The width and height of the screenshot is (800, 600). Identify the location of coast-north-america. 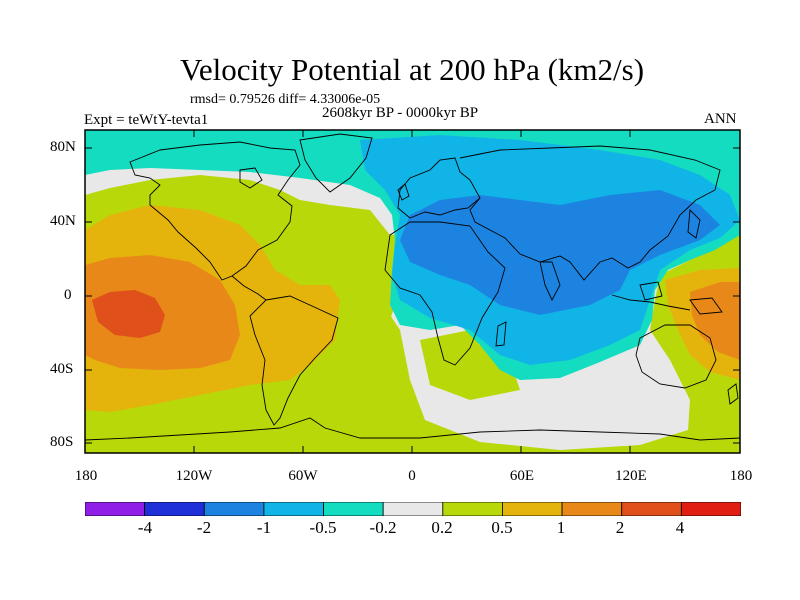
(215, 211).